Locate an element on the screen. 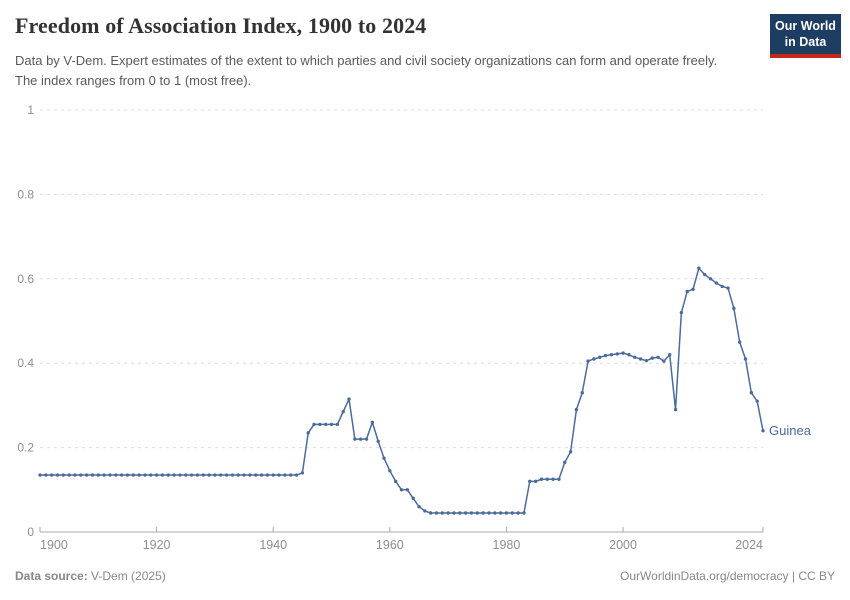  x-axis-label-2000: 2000 is located at coordinates (623, 545).